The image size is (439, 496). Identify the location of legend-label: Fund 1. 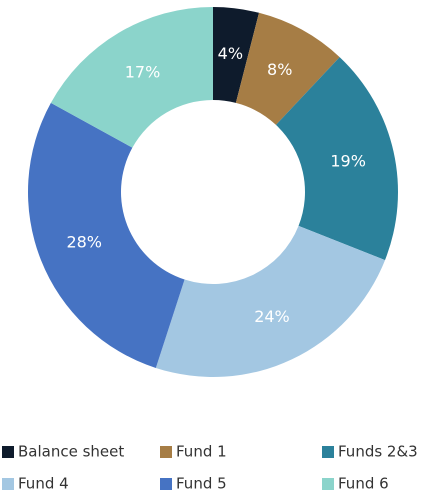
(201, 452).